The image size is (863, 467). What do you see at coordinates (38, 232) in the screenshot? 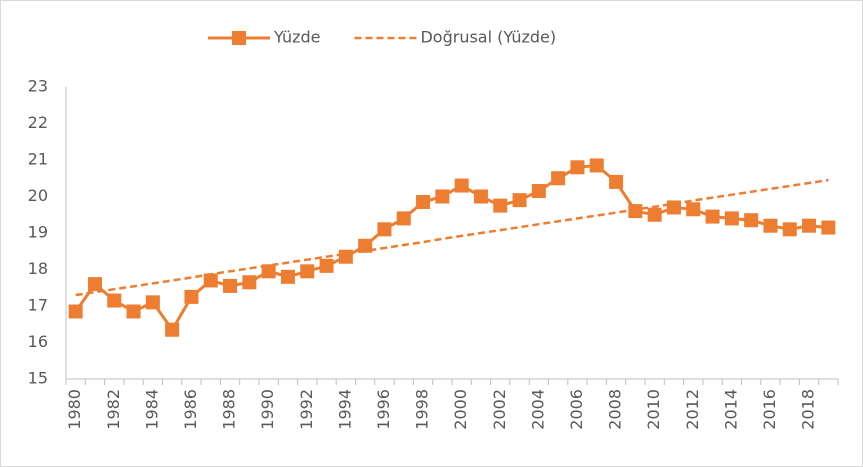
I see `y-tick-label: 19` at bounding box center [38, 232].